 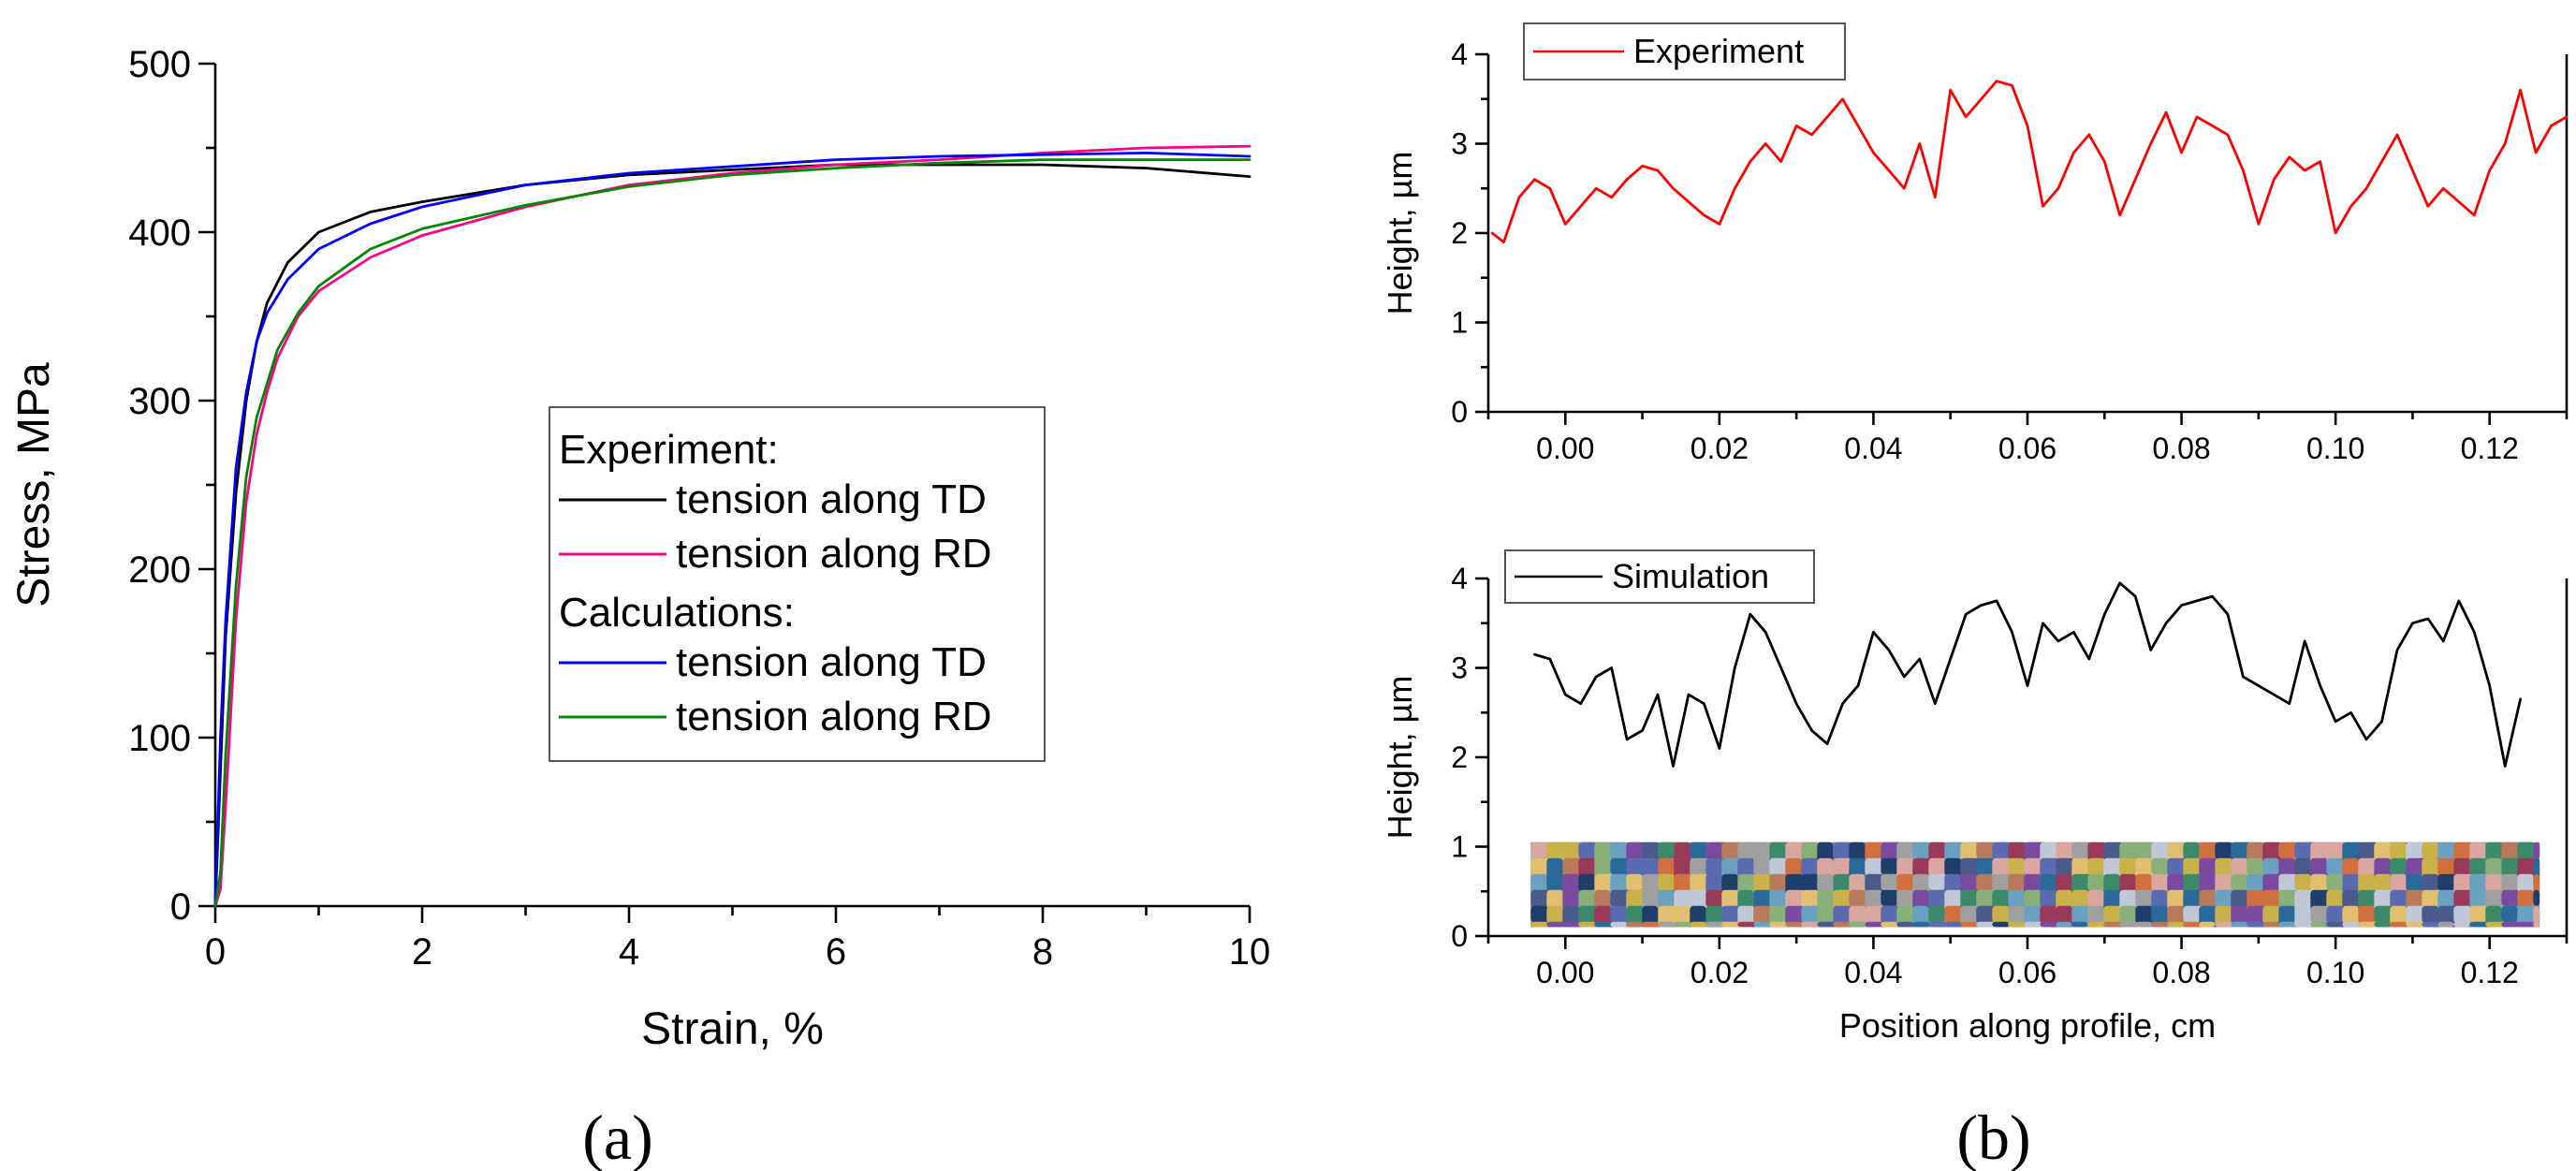 What do you see at coordinates (732, 1029) in the screenshot?
I see `x-axis-title: Strain, %` at bounding box center [732, 1029].